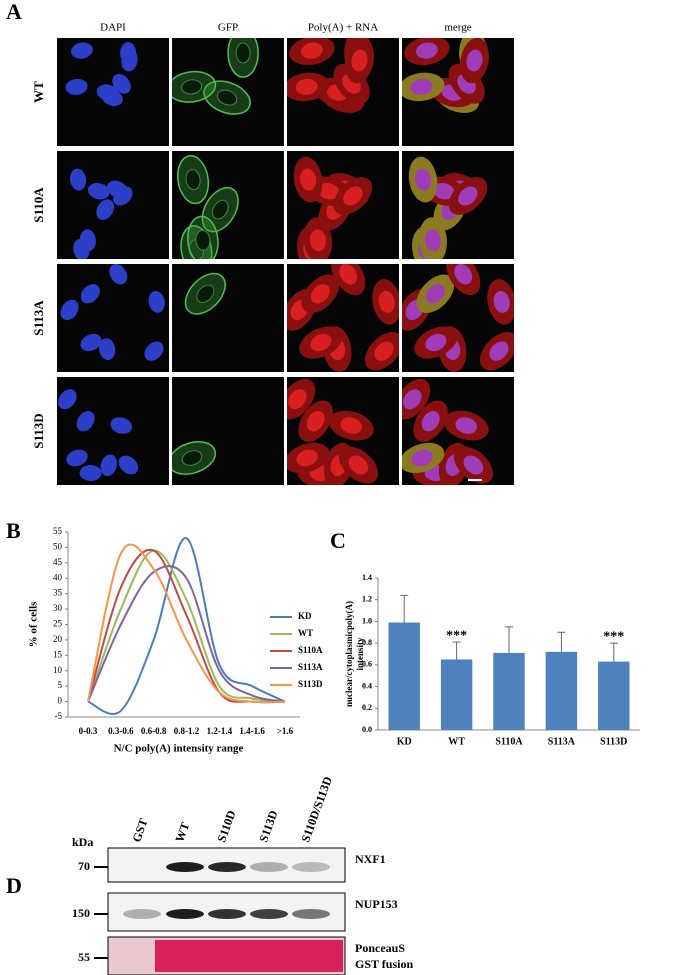 The image size is (675, 975). Describe the element at coordinates (113, 28) in the screenshot. I see `column-header: DAPI` at that location.